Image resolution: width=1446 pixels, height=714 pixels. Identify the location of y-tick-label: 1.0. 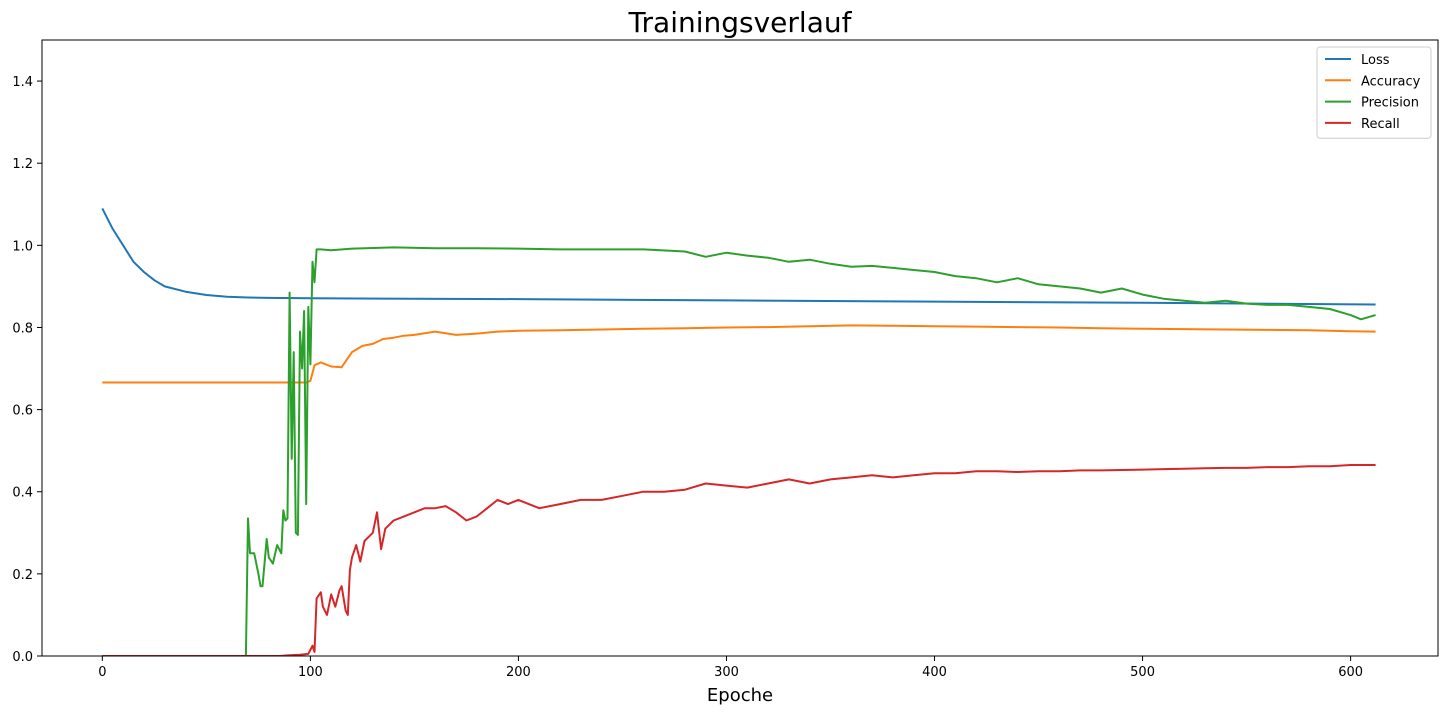
(22, 246).